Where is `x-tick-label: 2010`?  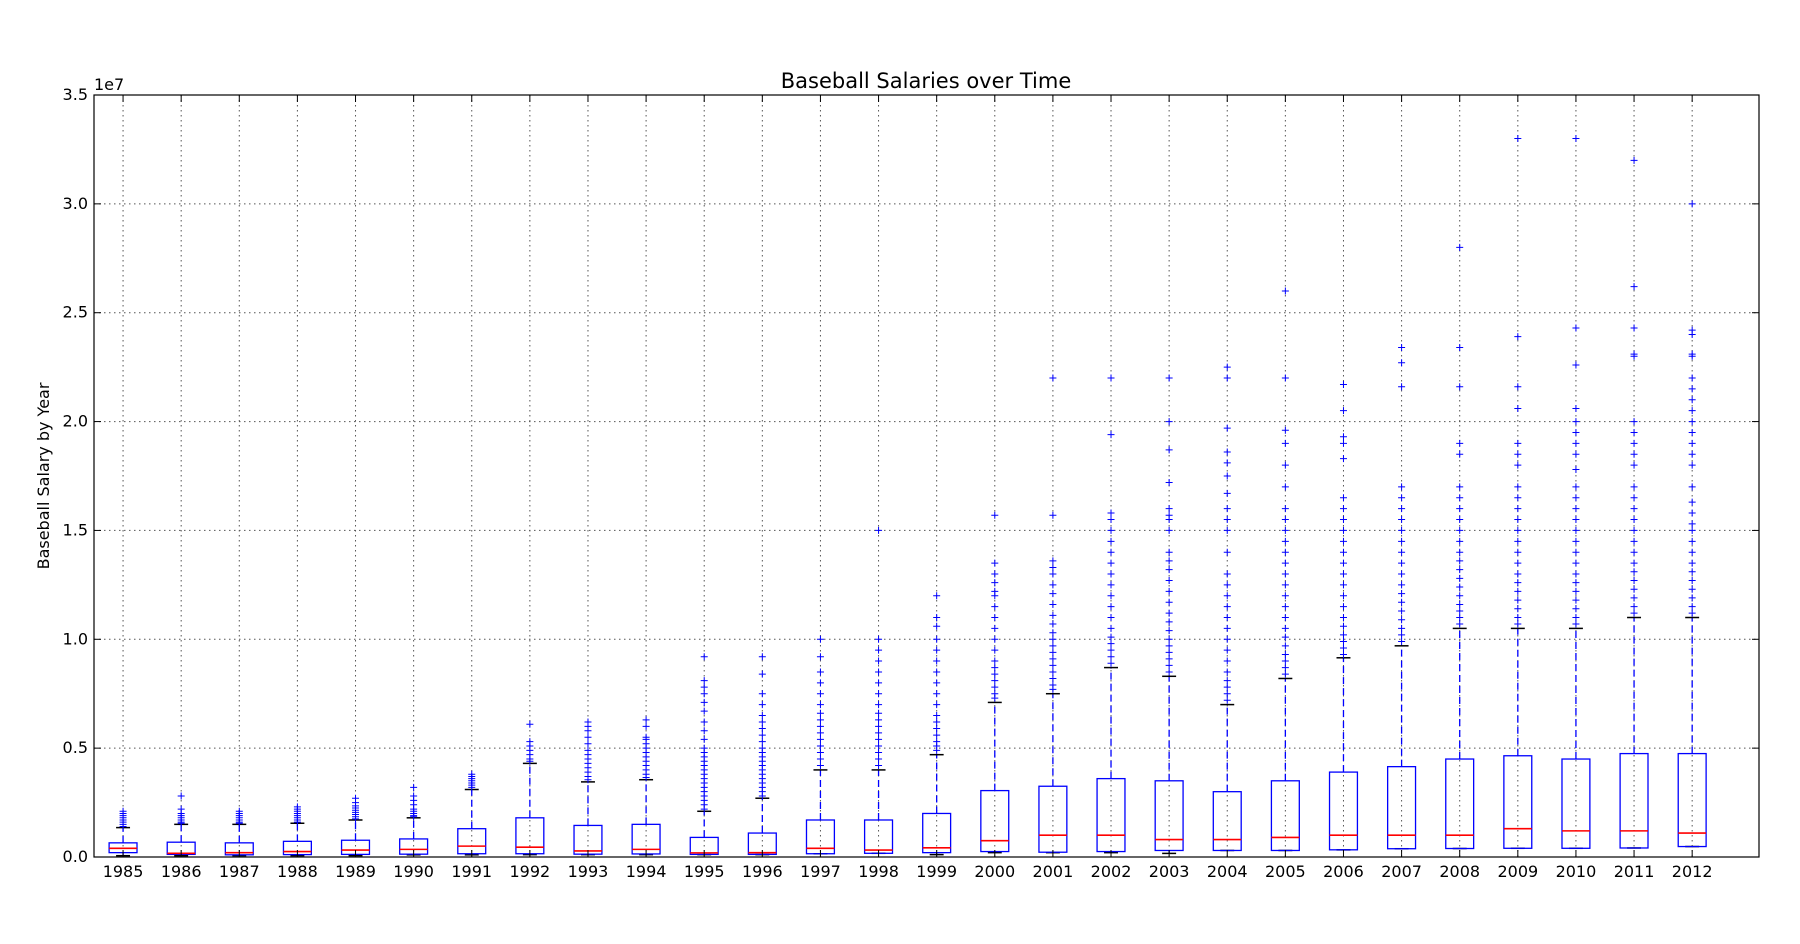 x-tick-label: 2010 is located at coordinates (1576, 871).